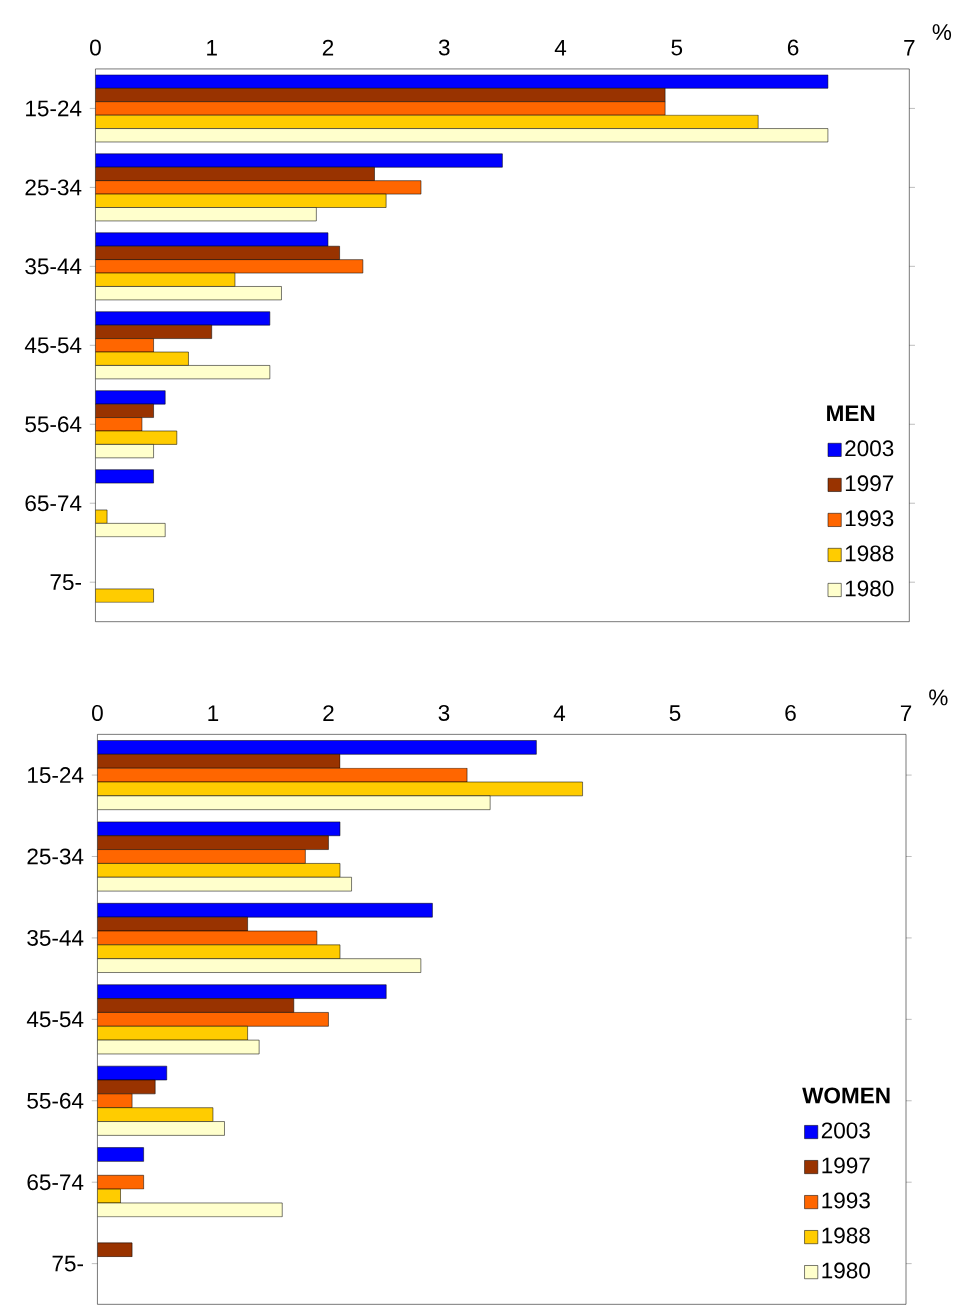 This screenshot has width=959, height=1310. Describe the element at coordinates (845, 1095) in the screenshot. I see `legend-title: WOMEN` at that location.